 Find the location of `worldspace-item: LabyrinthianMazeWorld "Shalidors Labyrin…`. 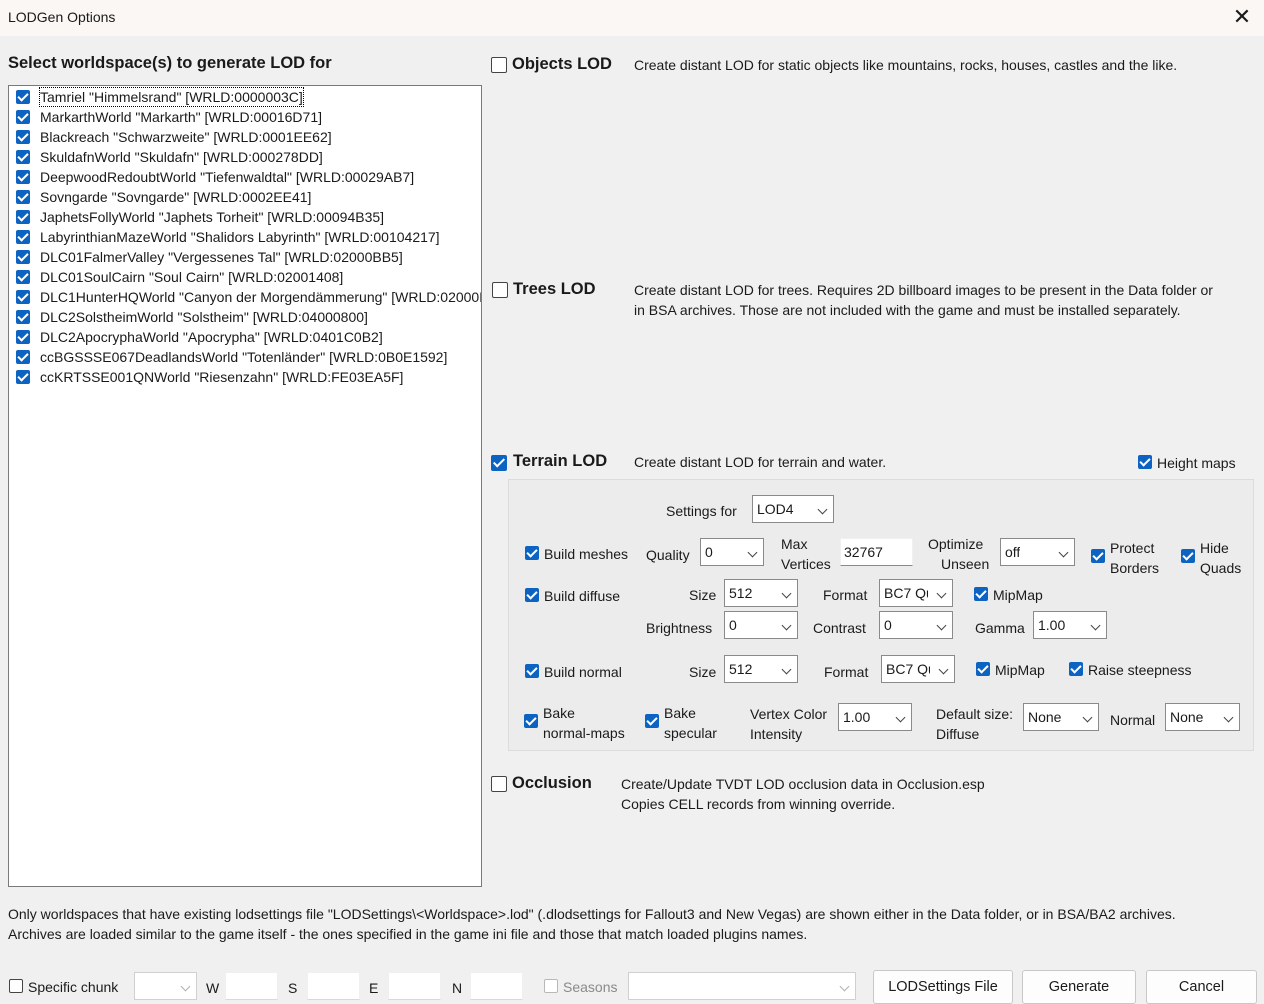

worldspace-item: LabyrinthianMazeWorld "Shalidors Labyrin… is located at coordinates (245, 237).